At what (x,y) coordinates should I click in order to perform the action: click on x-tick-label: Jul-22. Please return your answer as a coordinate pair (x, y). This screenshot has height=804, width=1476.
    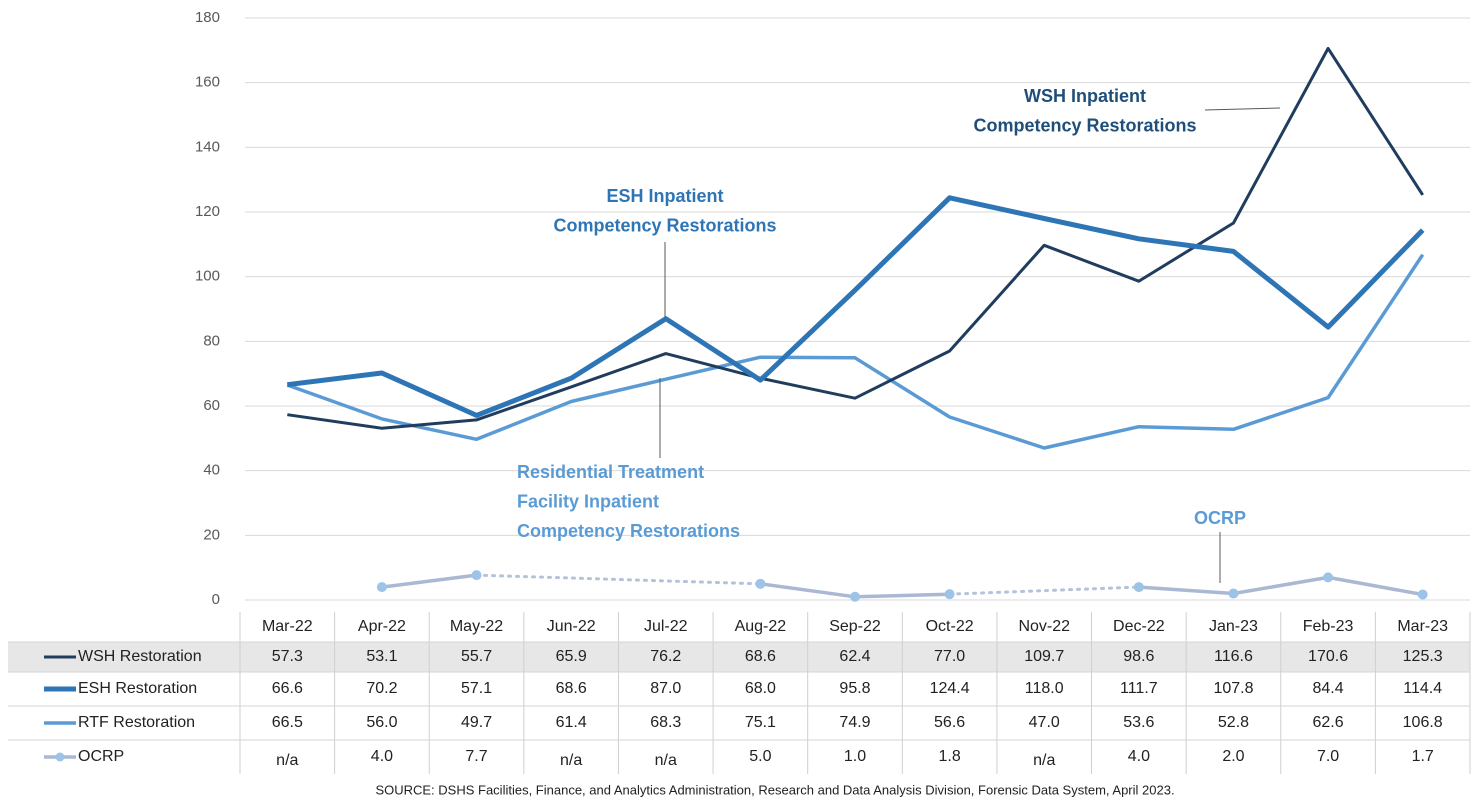
    Looking at the image, I should click on (666, 626).